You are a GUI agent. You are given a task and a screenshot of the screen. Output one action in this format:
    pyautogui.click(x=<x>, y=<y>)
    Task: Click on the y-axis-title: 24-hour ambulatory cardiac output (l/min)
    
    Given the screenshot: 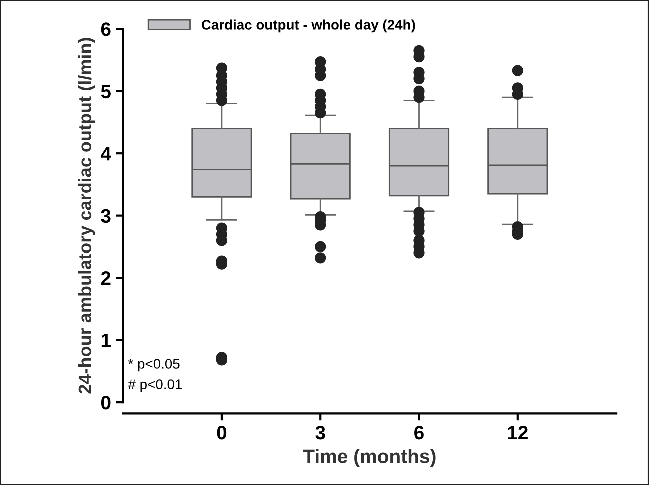 What is the action you would take?
    pyautogui.click(x=87, y=216)
    